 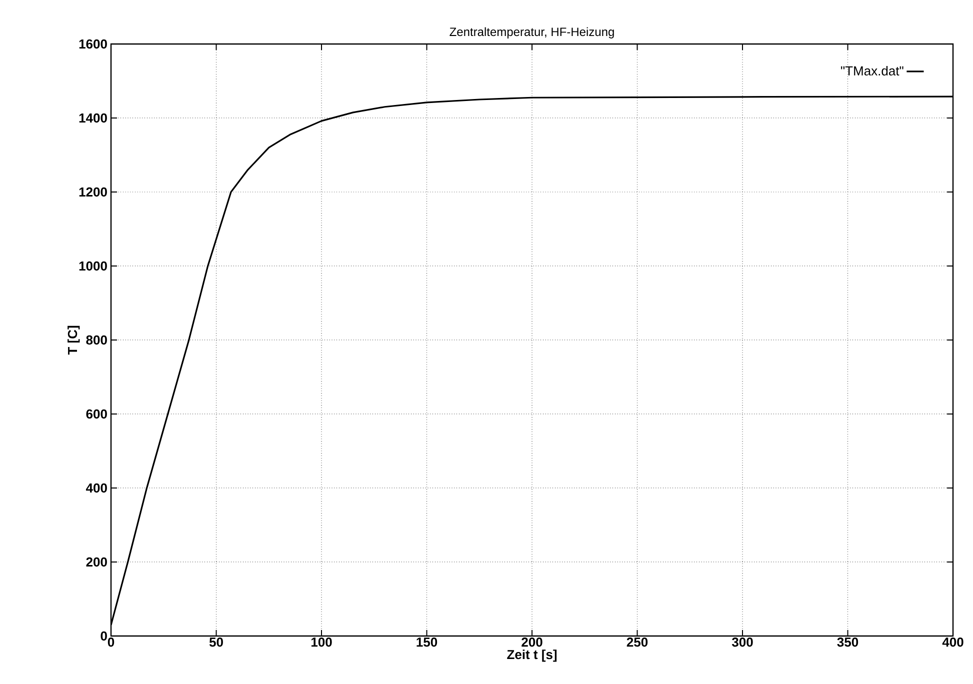 What do you see at coordinates (111, 642) in the screenshot?
I see `x-tick-label: 0` at bounding box center [111, 642].